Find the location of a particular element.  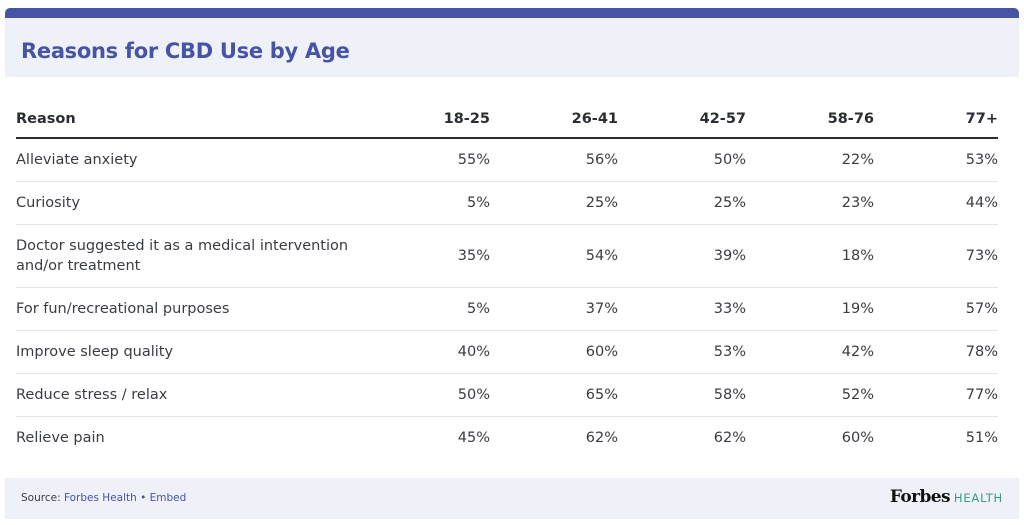

column-header-77-: 77+ is located at coordinates (936, 119).